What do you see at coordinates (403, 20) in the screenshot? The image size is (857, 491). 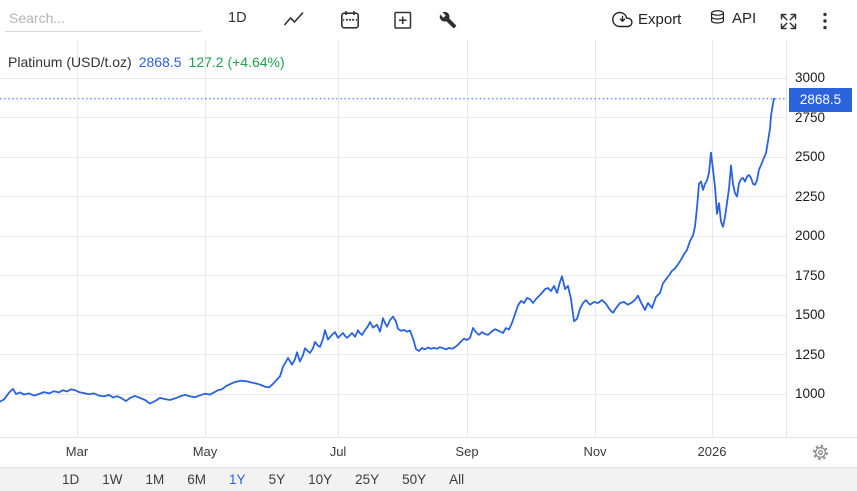 I see `add-chart-icon` at bounding box center [403, 20].